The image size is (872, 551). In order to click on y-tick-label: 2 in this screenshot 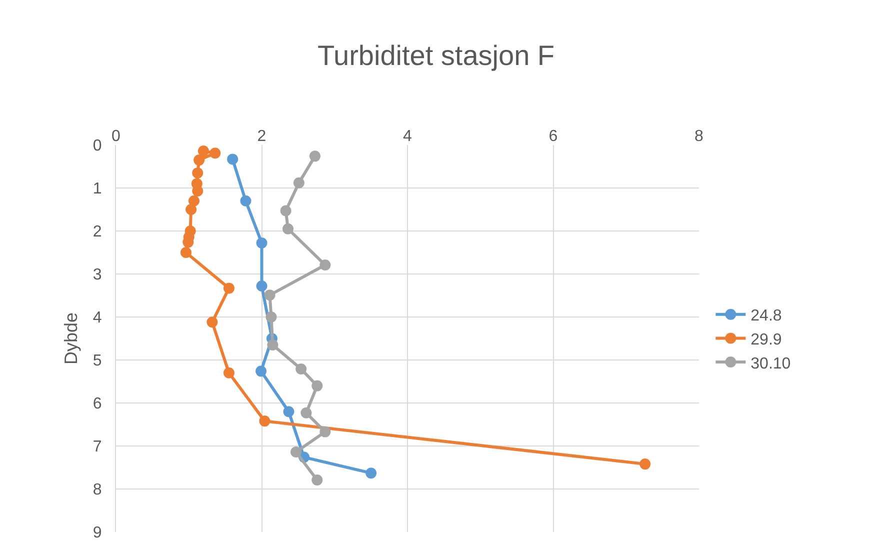, I will do `click(97, 232)`.